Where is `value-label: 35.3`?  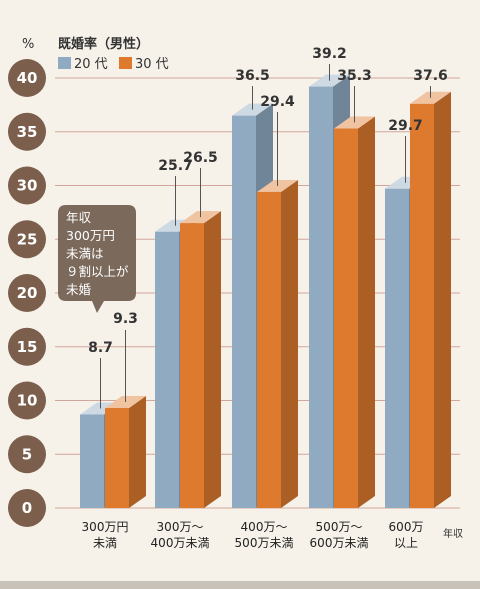
value-label: 35.3 is located at coordinates (354, 76).